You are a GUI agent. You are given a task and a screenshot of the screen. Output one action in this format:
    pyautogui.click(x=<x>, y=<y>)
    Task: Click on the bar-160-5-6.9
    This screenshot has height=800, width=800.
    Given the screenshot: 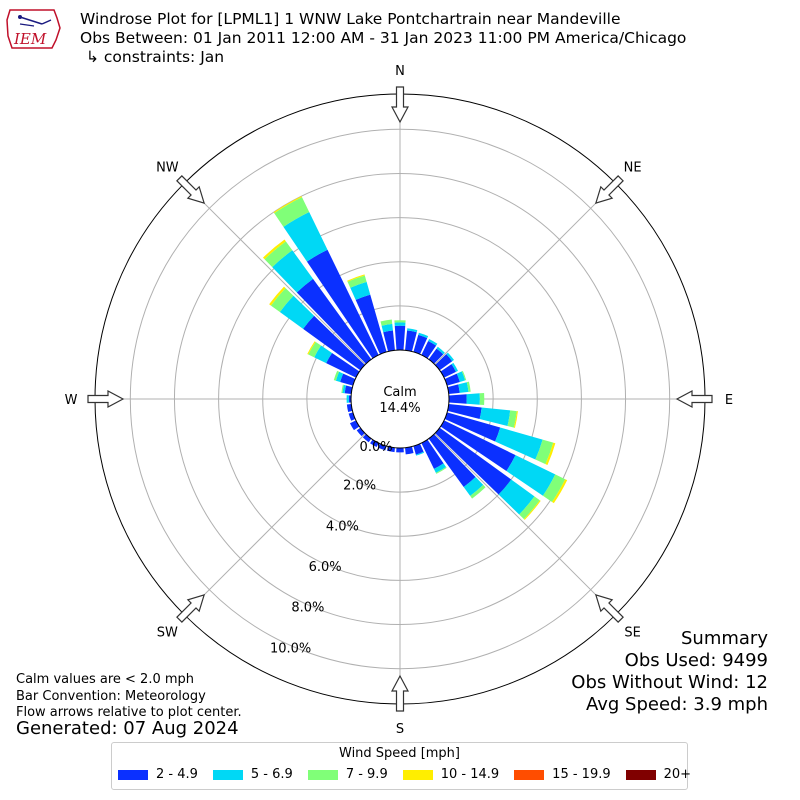 What is the action you would take?
    pyautogui.click(x=420, y=453)
    